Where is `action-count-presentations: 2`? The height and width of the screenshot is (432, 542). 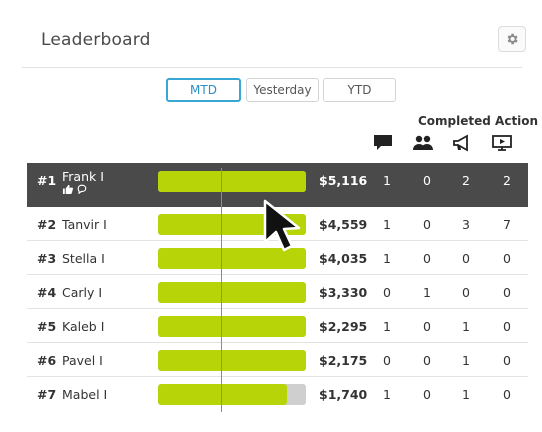
action-count-presentations: 2 is located at coordinates (507, 180).